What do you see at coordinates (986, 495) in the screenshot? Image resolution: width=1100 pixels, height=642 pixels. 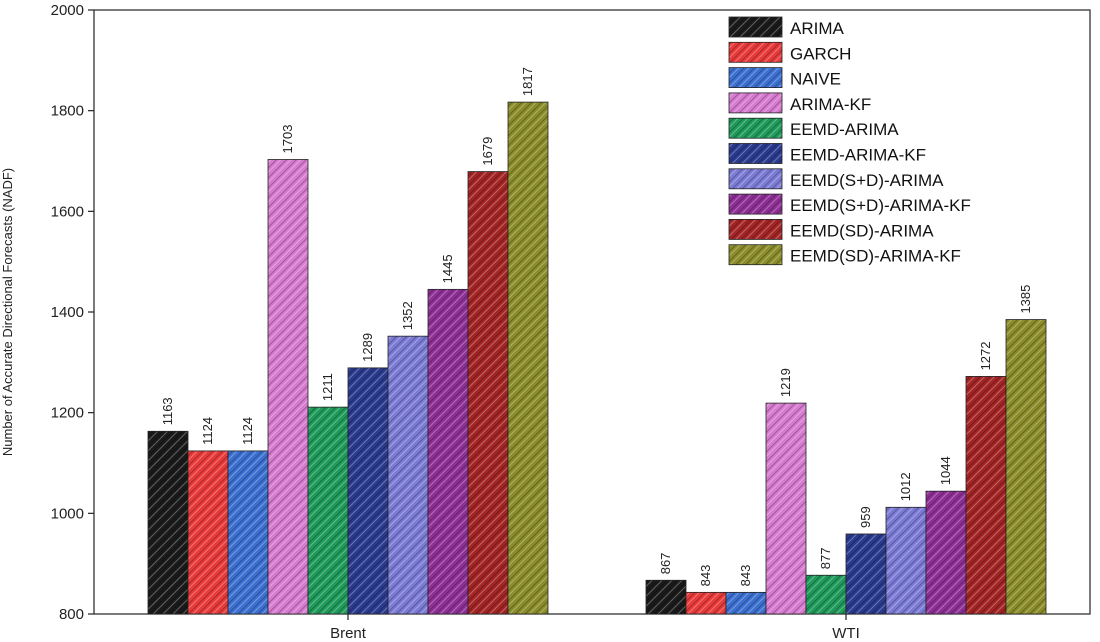 I see `bar-eemd-sd-arima-wti` at bounding box center [986, 495].